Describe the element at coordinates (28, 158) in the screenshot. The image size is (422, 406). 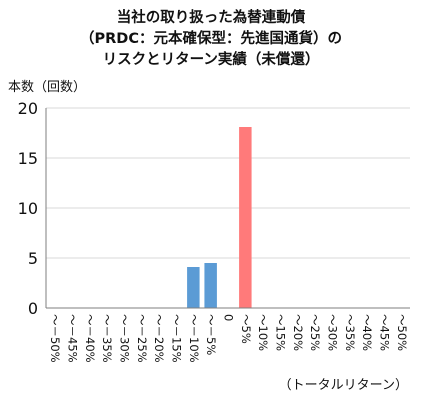
I see `y-tick-label: 15` at that location.